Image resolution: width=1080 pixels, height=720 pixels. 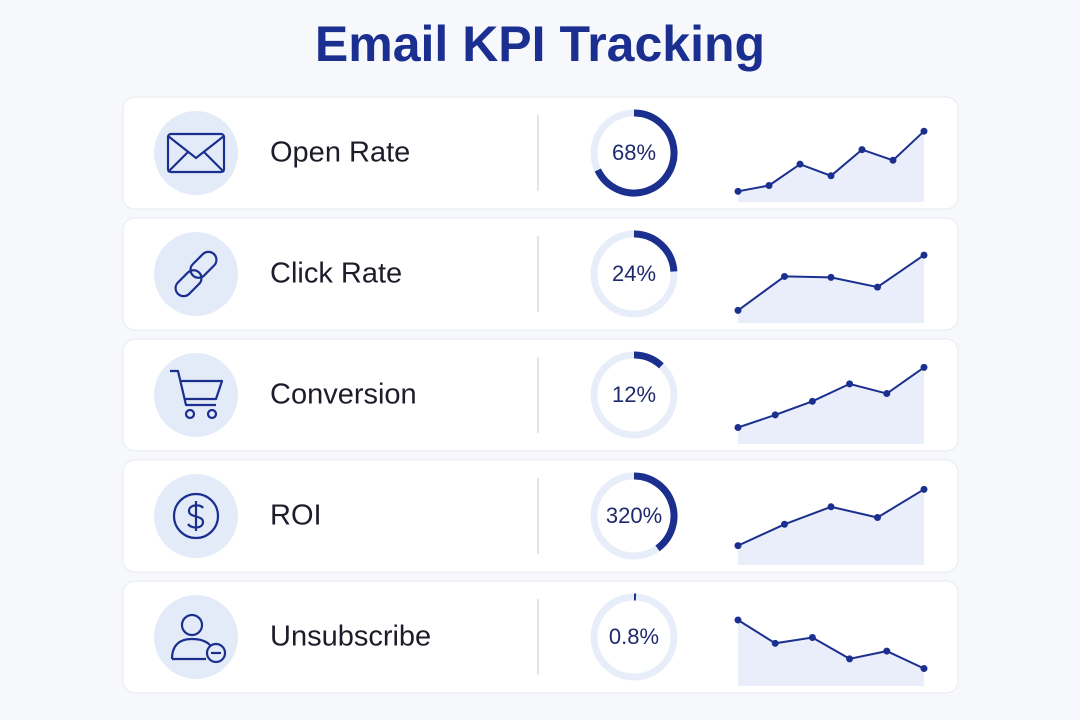 I want to click on coin, so click(x=196, y=516).